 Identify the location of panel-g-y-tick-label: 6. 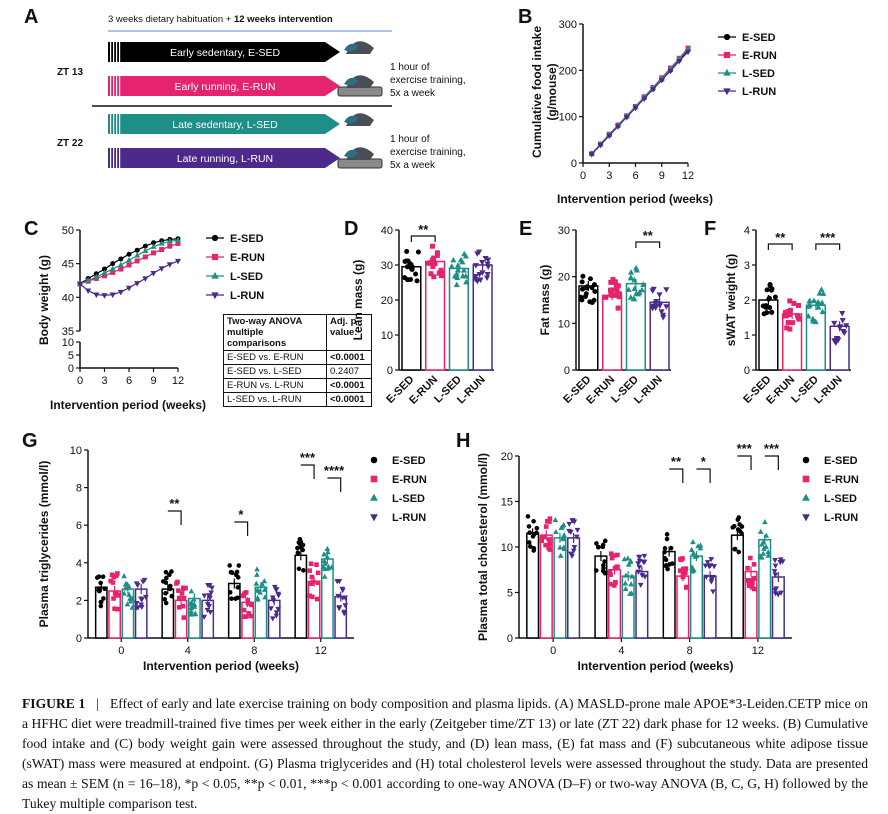
(79, 526).